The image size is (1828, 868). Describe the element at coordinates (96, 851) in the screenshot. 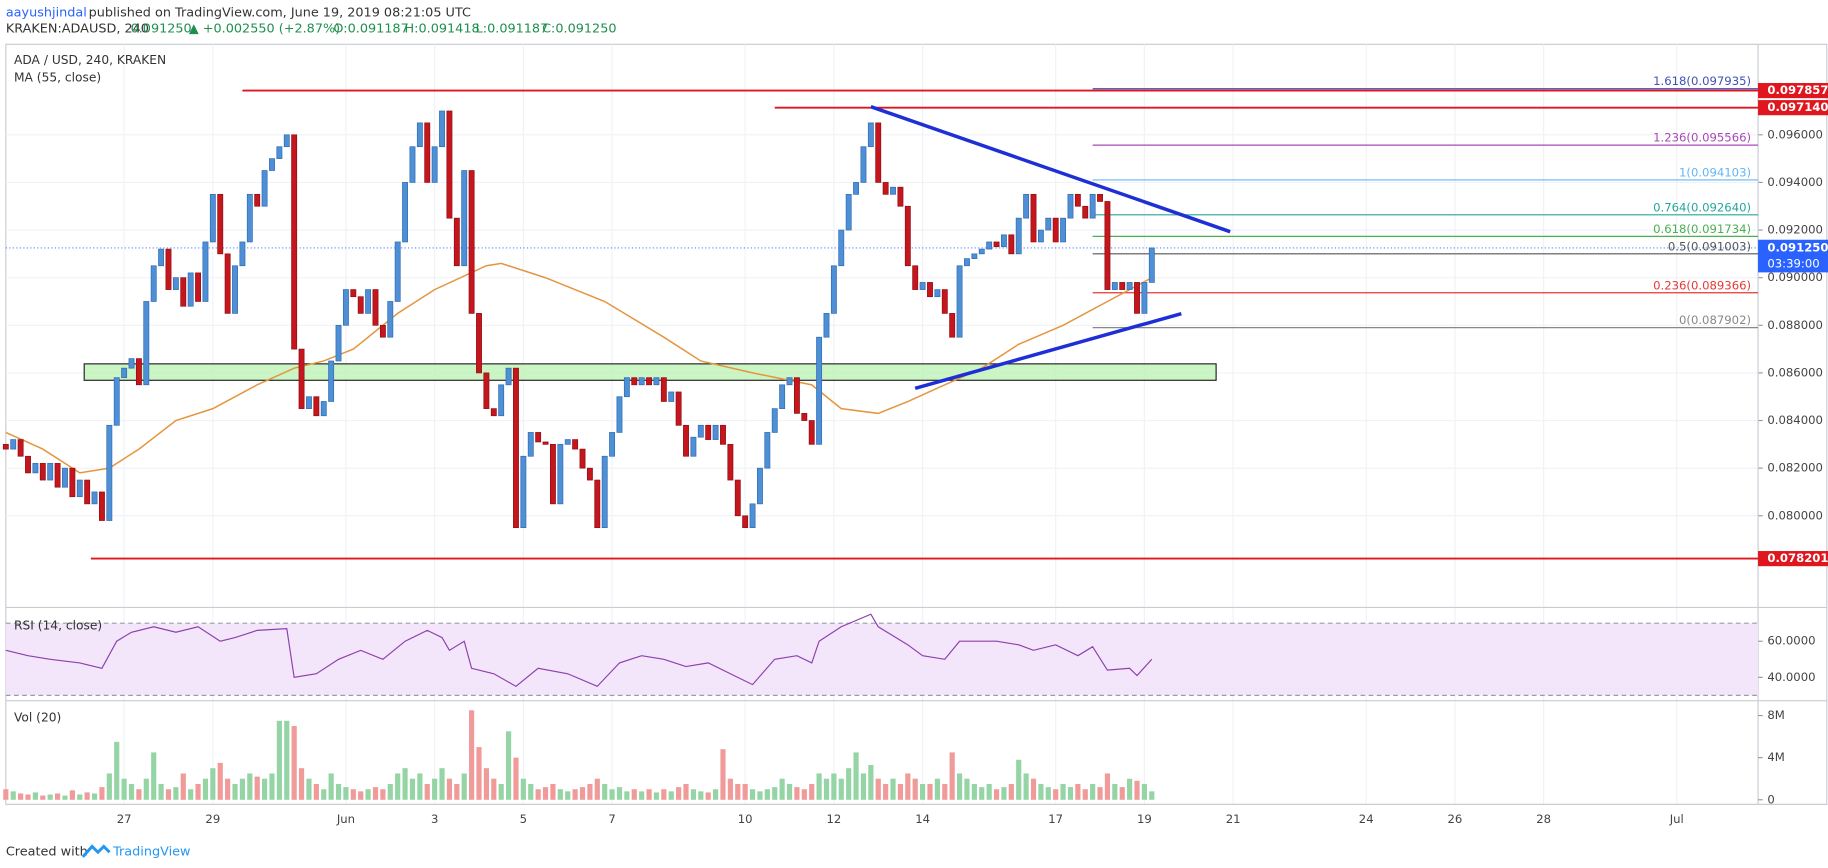

I see `brand-logo` at that location.